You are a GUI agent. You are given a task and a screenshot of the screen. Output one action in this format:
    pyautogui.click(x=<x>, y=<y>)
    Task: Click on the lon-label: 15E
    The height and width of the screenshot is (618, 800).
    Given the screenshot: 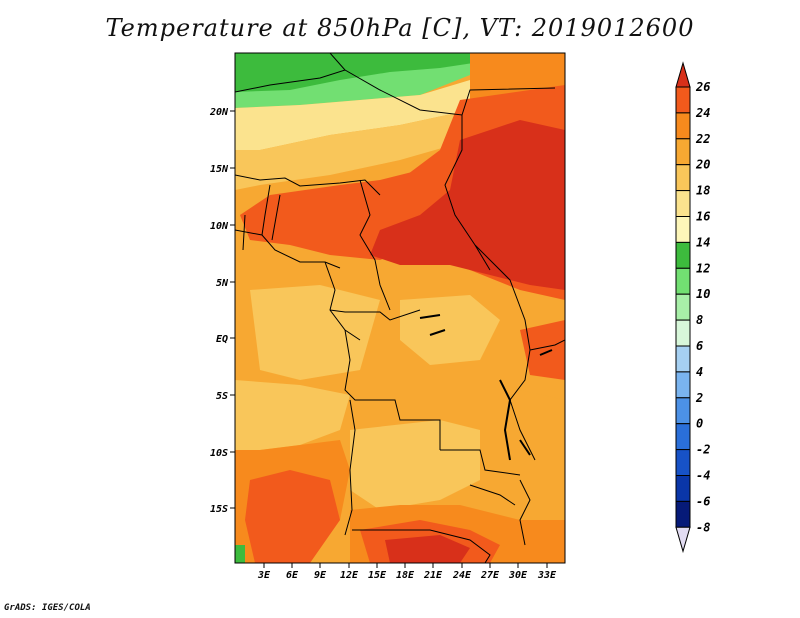 What is the action you would take?
    pyautogui.click(x=377, y=575)
    